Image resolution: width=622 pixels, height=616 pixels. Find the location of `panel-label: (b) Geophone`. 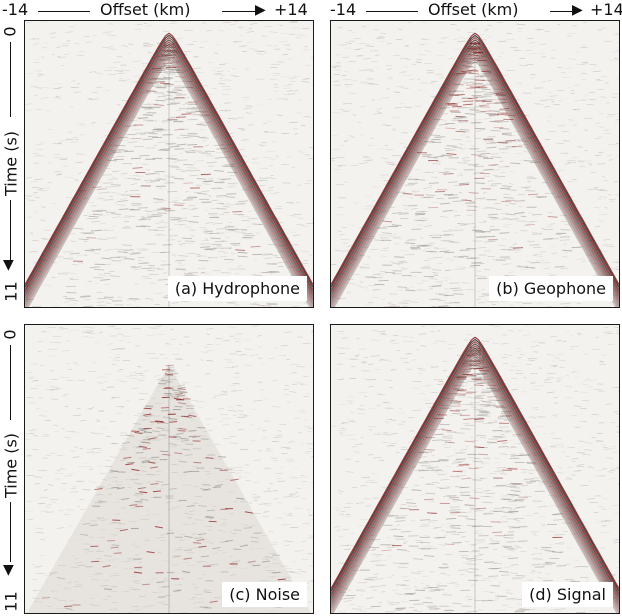

panel-label: (b) Geophone is located at coordinates (551, 288).